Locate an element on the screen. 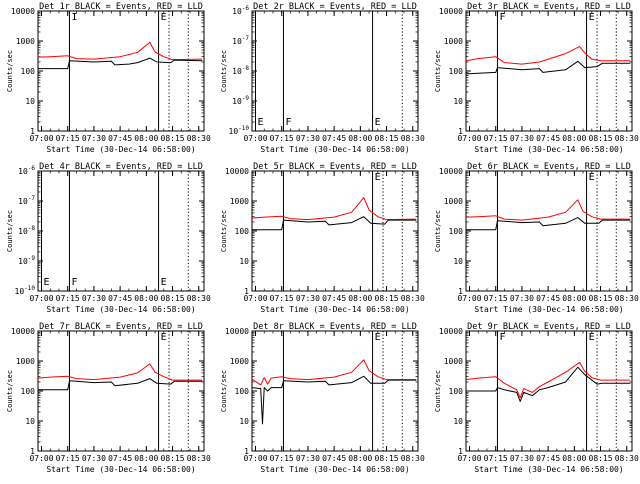 The width and height of the screenshot is (640, 484). y-tick-label: 10⁻⁶ is located at coordinates (240, 10).